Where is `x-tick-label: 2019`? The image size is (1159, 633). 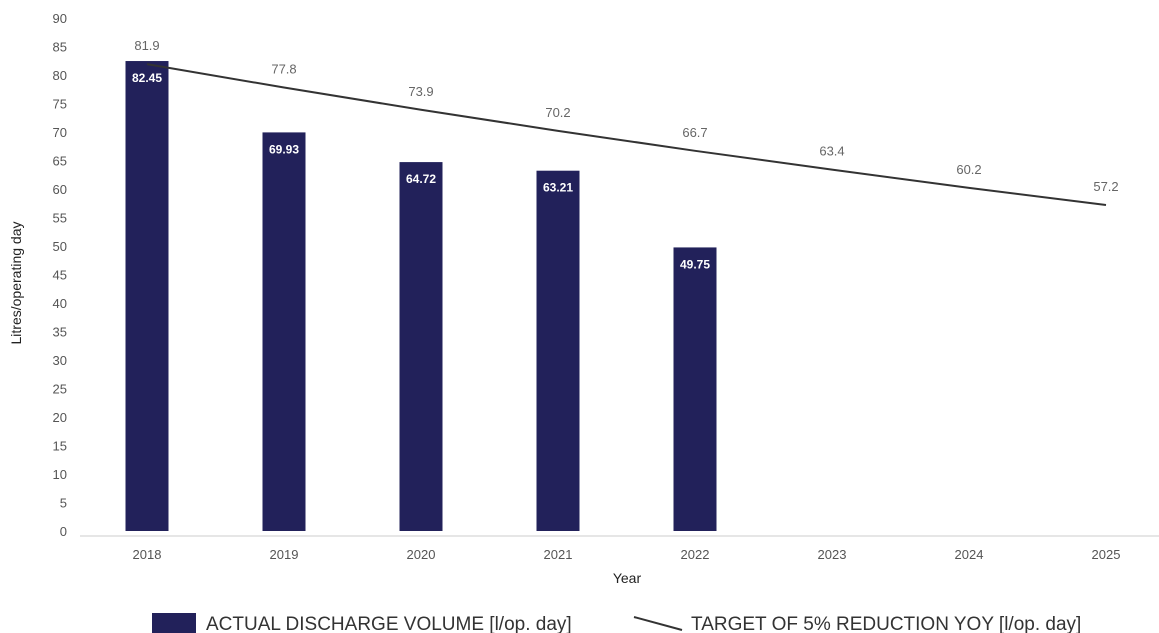 x-tick-label: 2019 is located at coordinates (284, 554).